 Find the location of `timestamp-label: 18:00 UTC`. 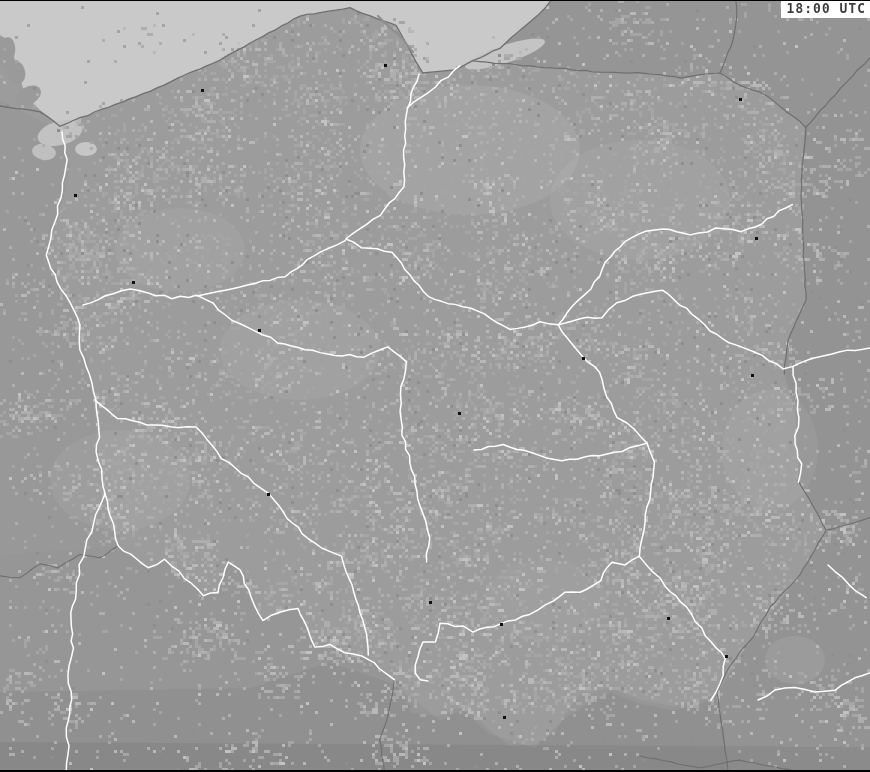

timestamp-label: 18:00 UTC is located at coordinates (826, 9).